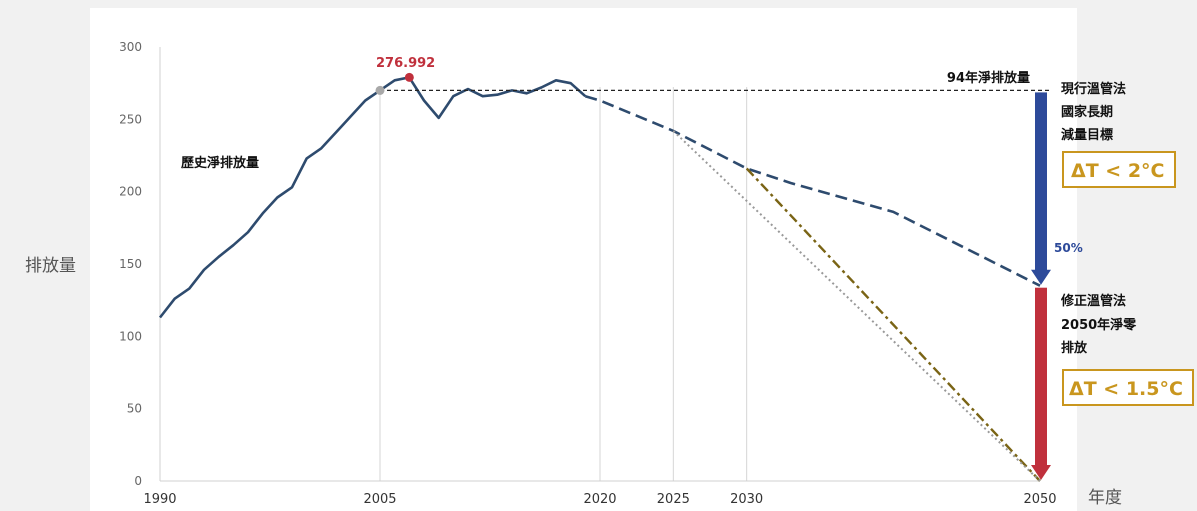  Describe the element at coordinates (130, 47) in the screenshot. I see `y-tick-300: 300` at that location.